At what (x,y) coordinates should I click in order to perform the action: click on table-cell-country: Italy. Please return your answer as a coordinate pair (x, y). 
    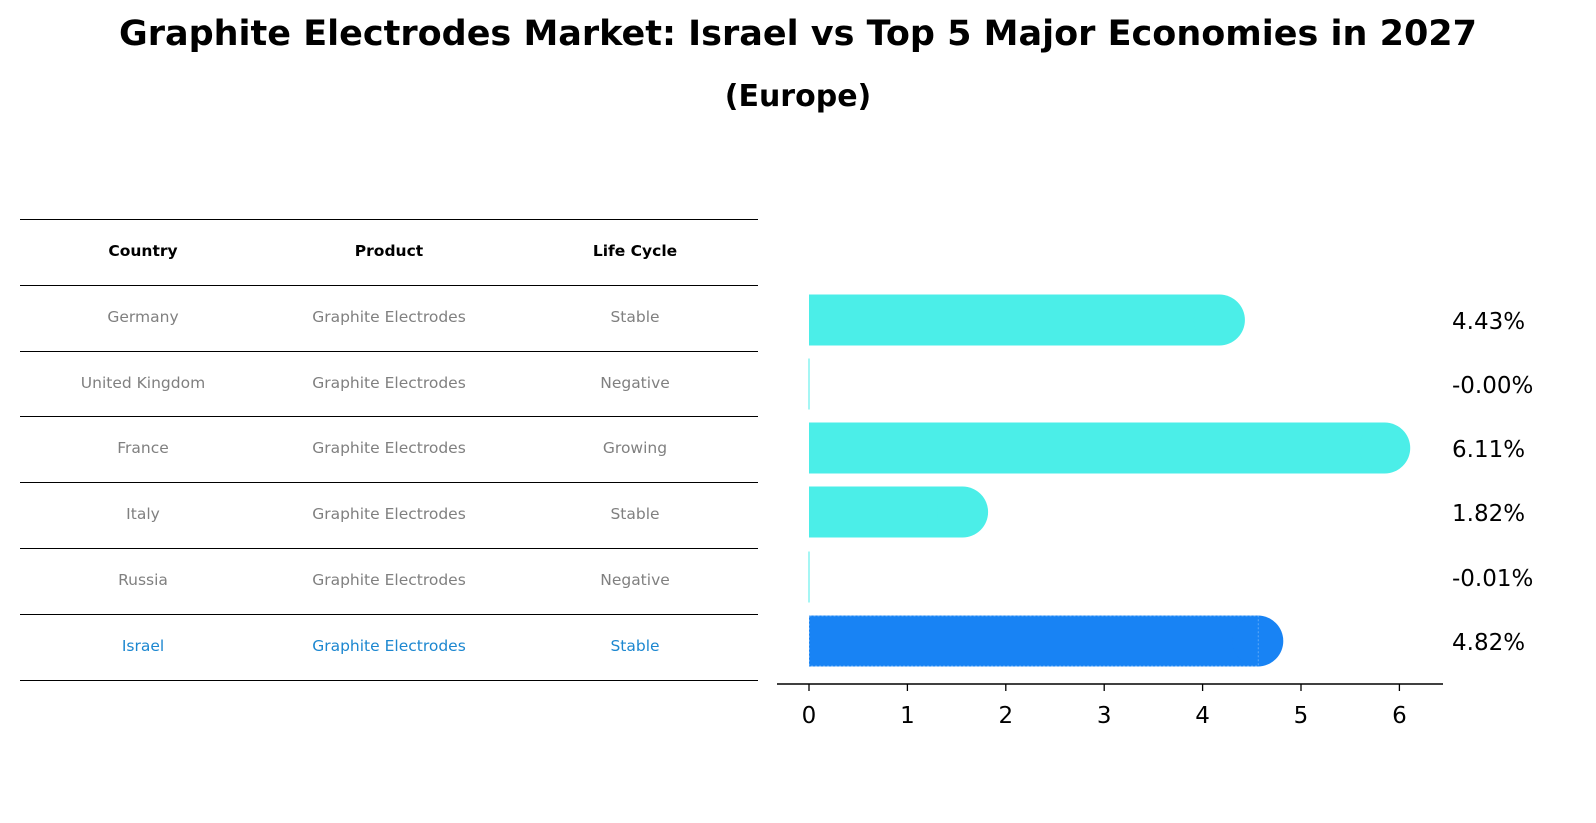
    Looking at the image, I should click on (143, 514).